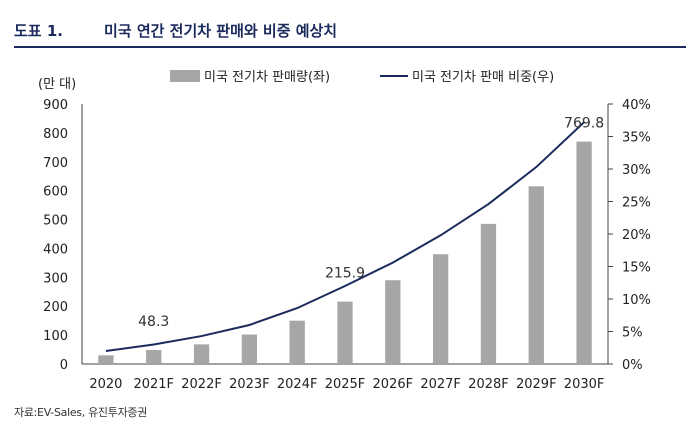 The width and height of the screenshot is (700, 435). I want to click on x-tick-label: 2029F, so click(536, 384).